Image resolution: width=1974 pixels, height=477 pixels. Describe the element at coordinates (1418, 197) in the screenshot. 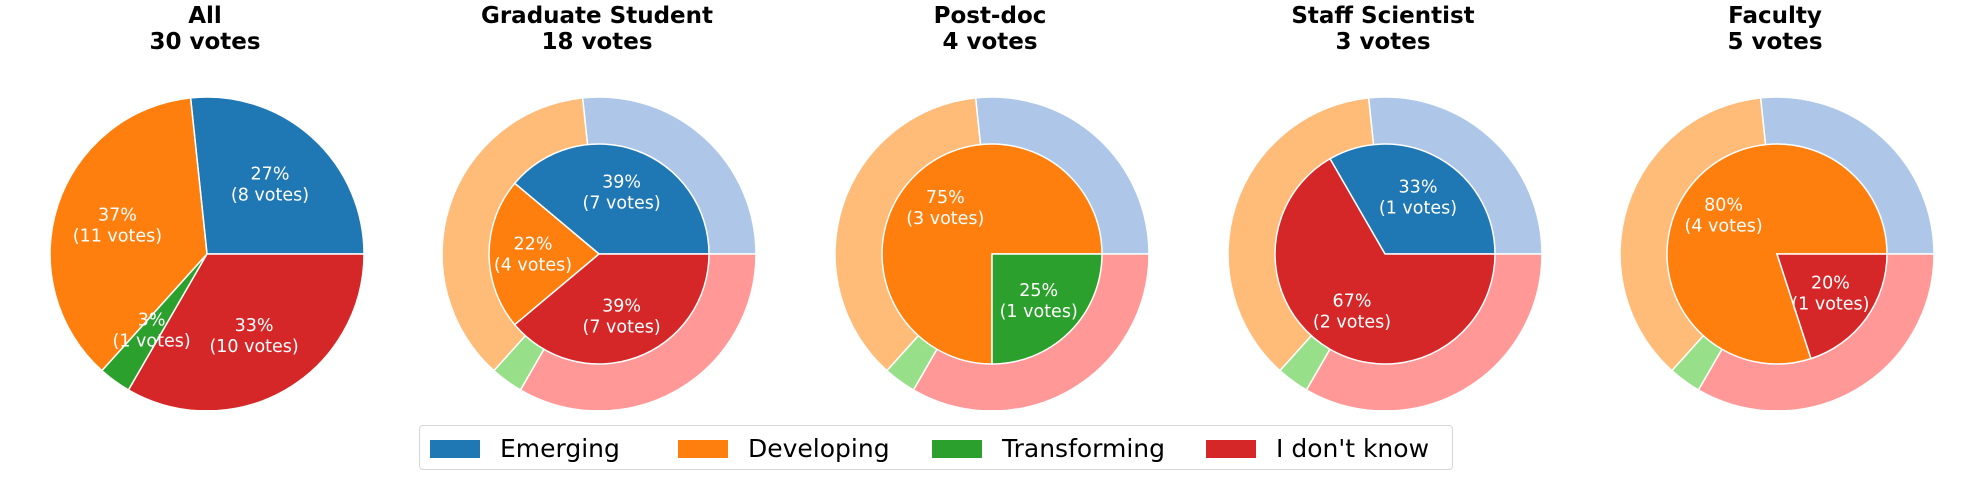

I see `slice-label-emerging: 33% (1 votes)` at that location.